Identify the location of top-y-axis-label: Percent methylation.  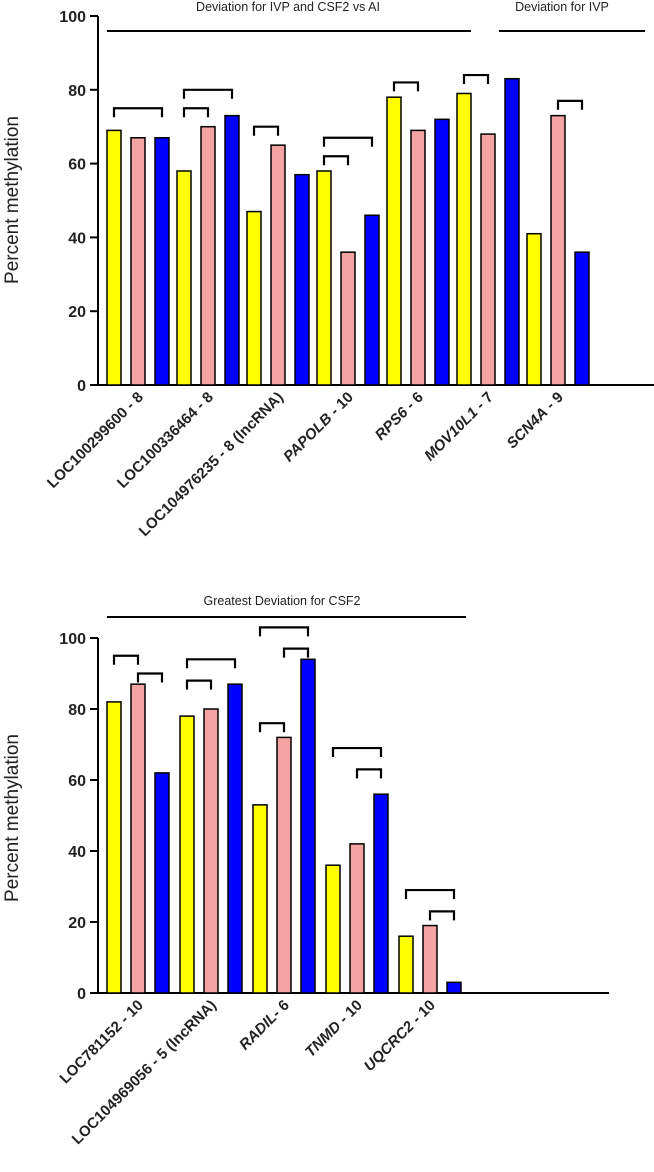
(12, 200).